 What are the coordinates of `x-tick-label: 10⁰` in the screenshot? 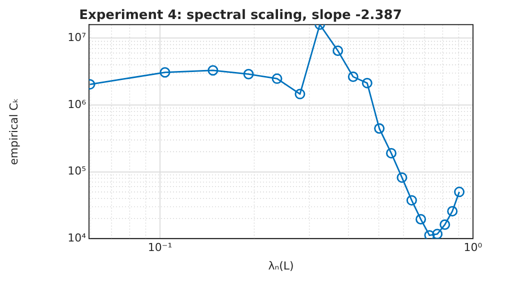 It's located at (473, 247).